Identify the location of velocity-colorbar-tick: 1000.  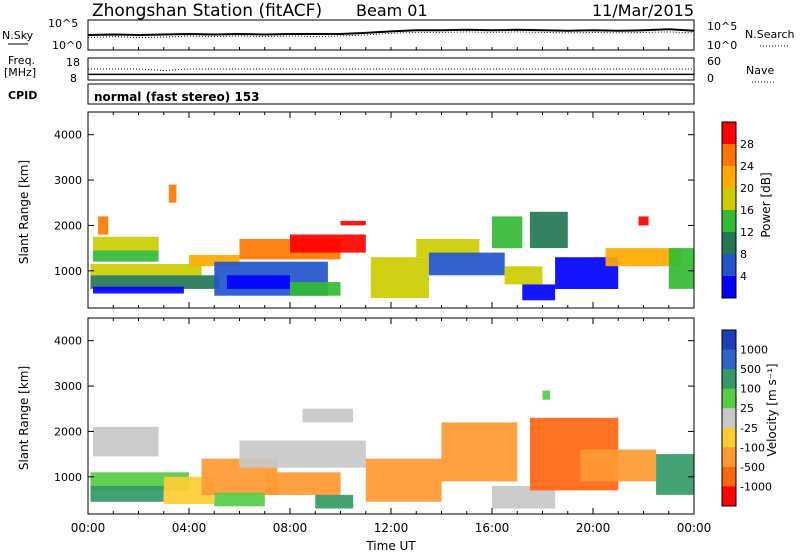
(754, 350).